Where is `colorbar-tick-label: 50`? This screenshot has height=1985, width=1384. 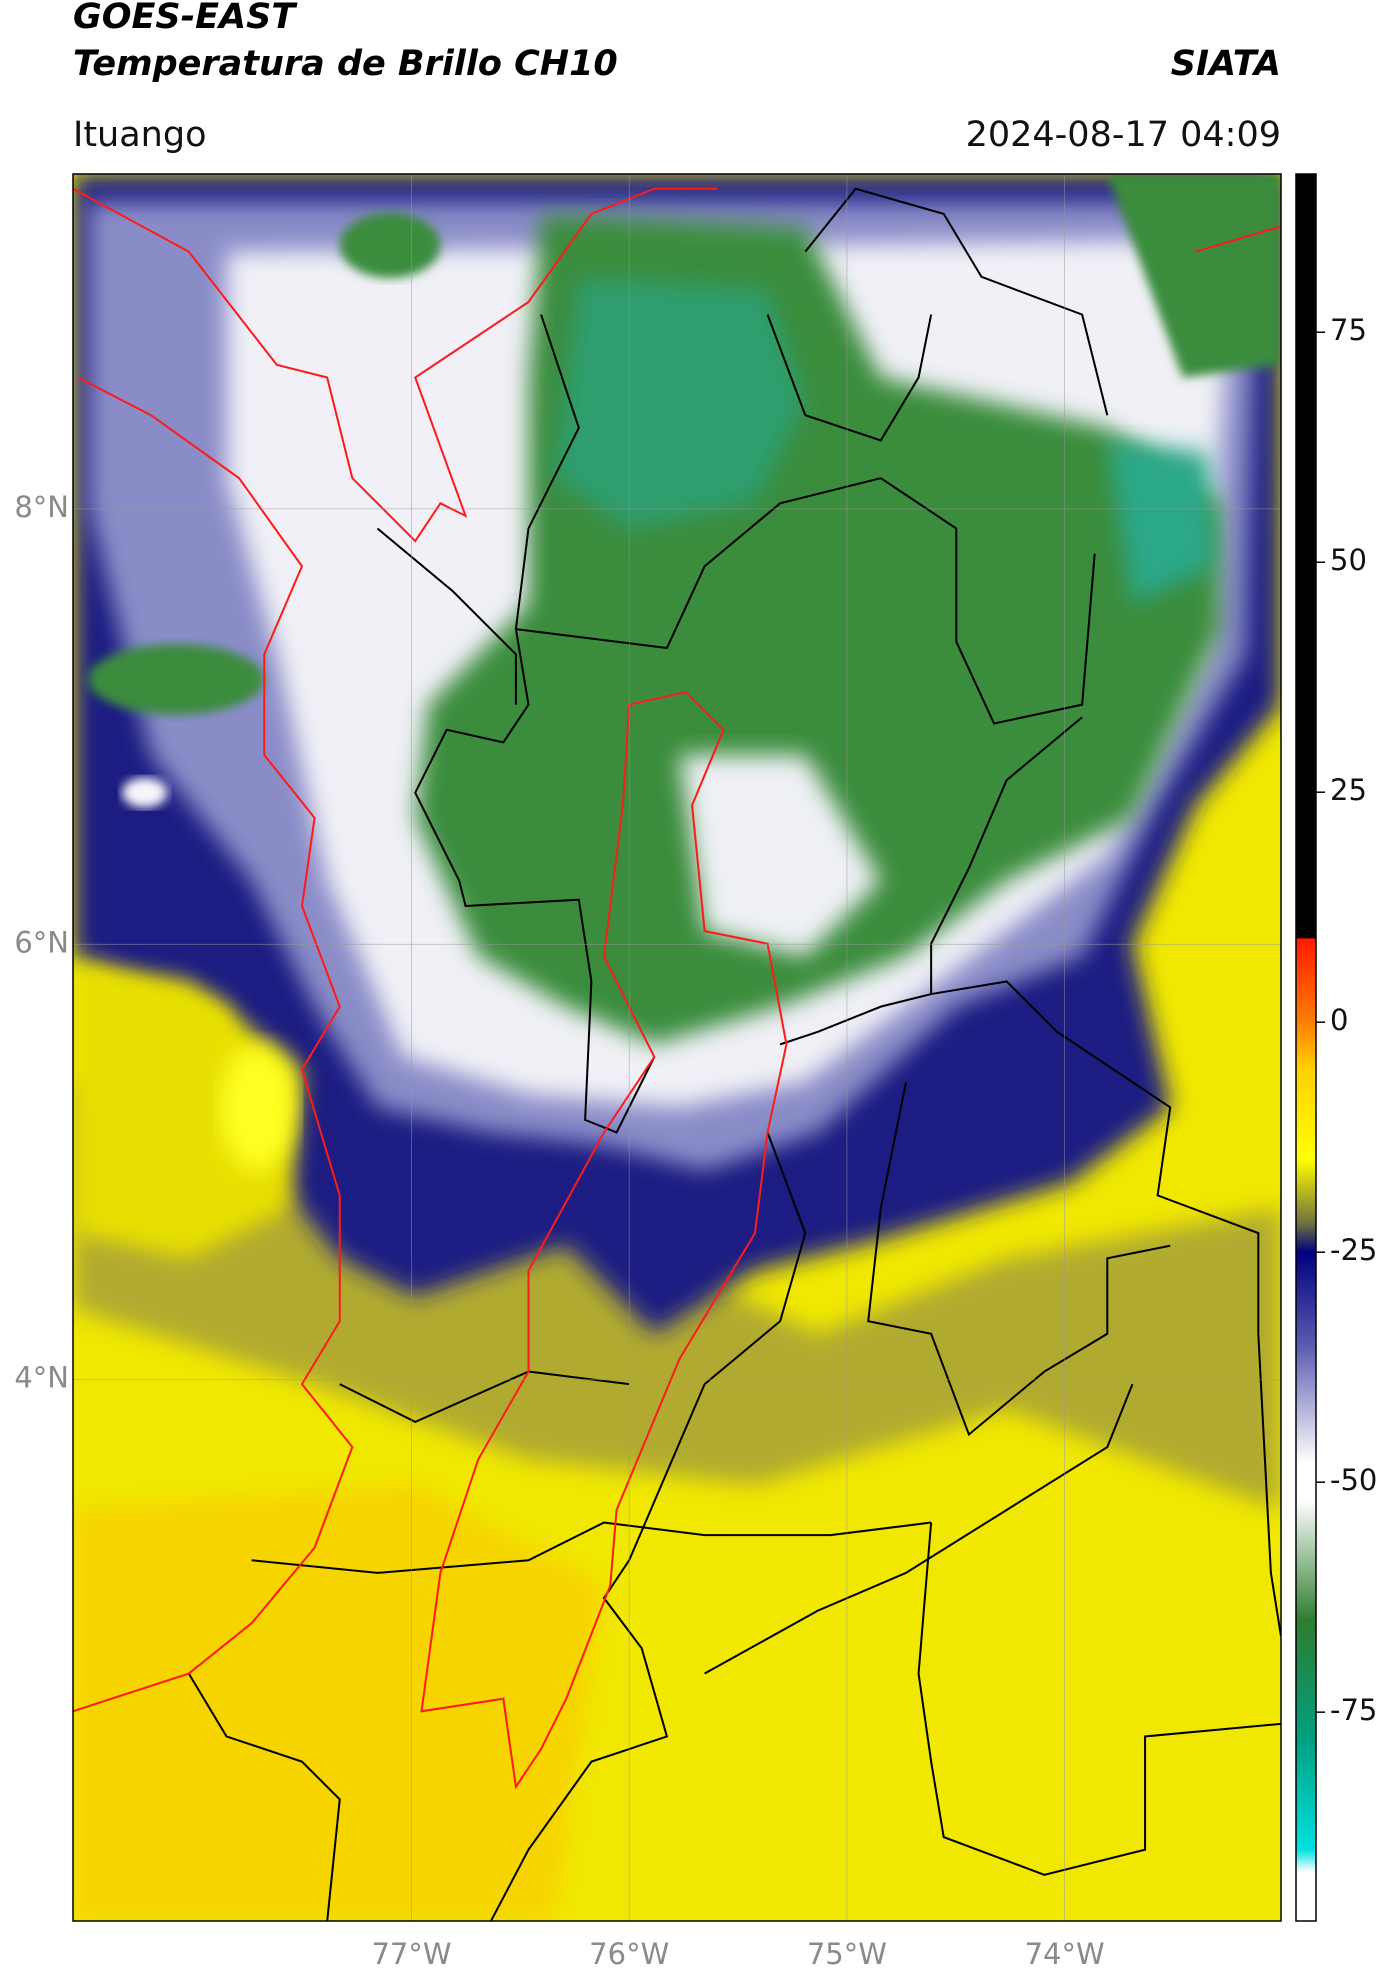 colorbar-tick-label: 50 is located at coordinates (1348, 560).